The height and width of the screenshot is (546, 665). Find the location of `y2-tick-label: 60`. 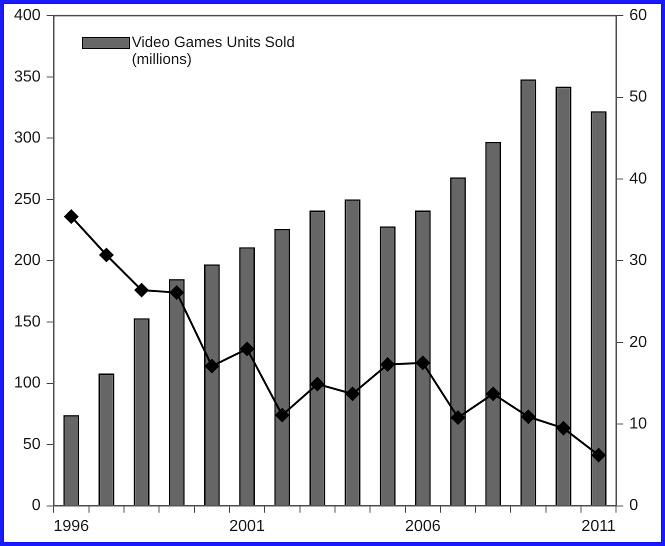

y2-tick-label: 60 is located at coordinates (638, 15).